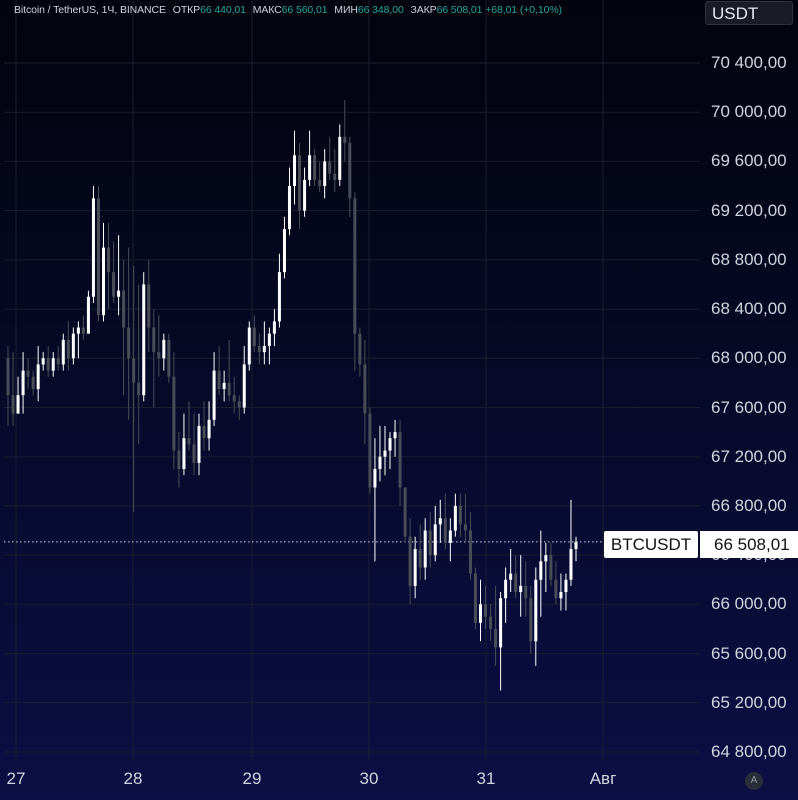 This screenshot has height=800, width=798. Describe the element at coordinates (133, 778) in the screenshot. I see `time-tick-label: 28` at that location.